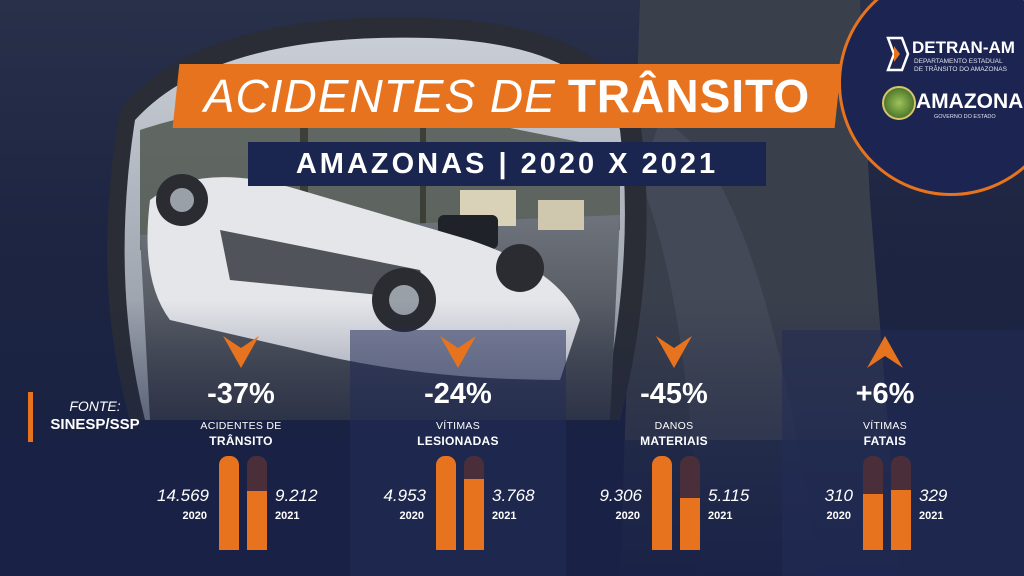 This screenshot has width=1024, height=576. What do you see at coordinates (885, 352) in the screenshot?
I see `arrow-up-icon` at bounding box center [885, 352].